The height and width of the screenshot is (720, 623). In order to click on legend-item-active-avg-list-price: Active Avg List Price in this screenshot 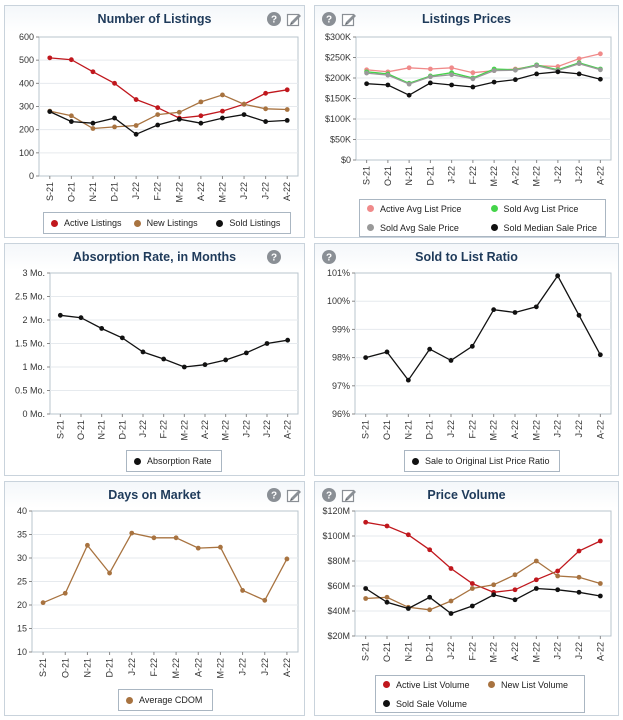, I will do `click(414, 209)`.